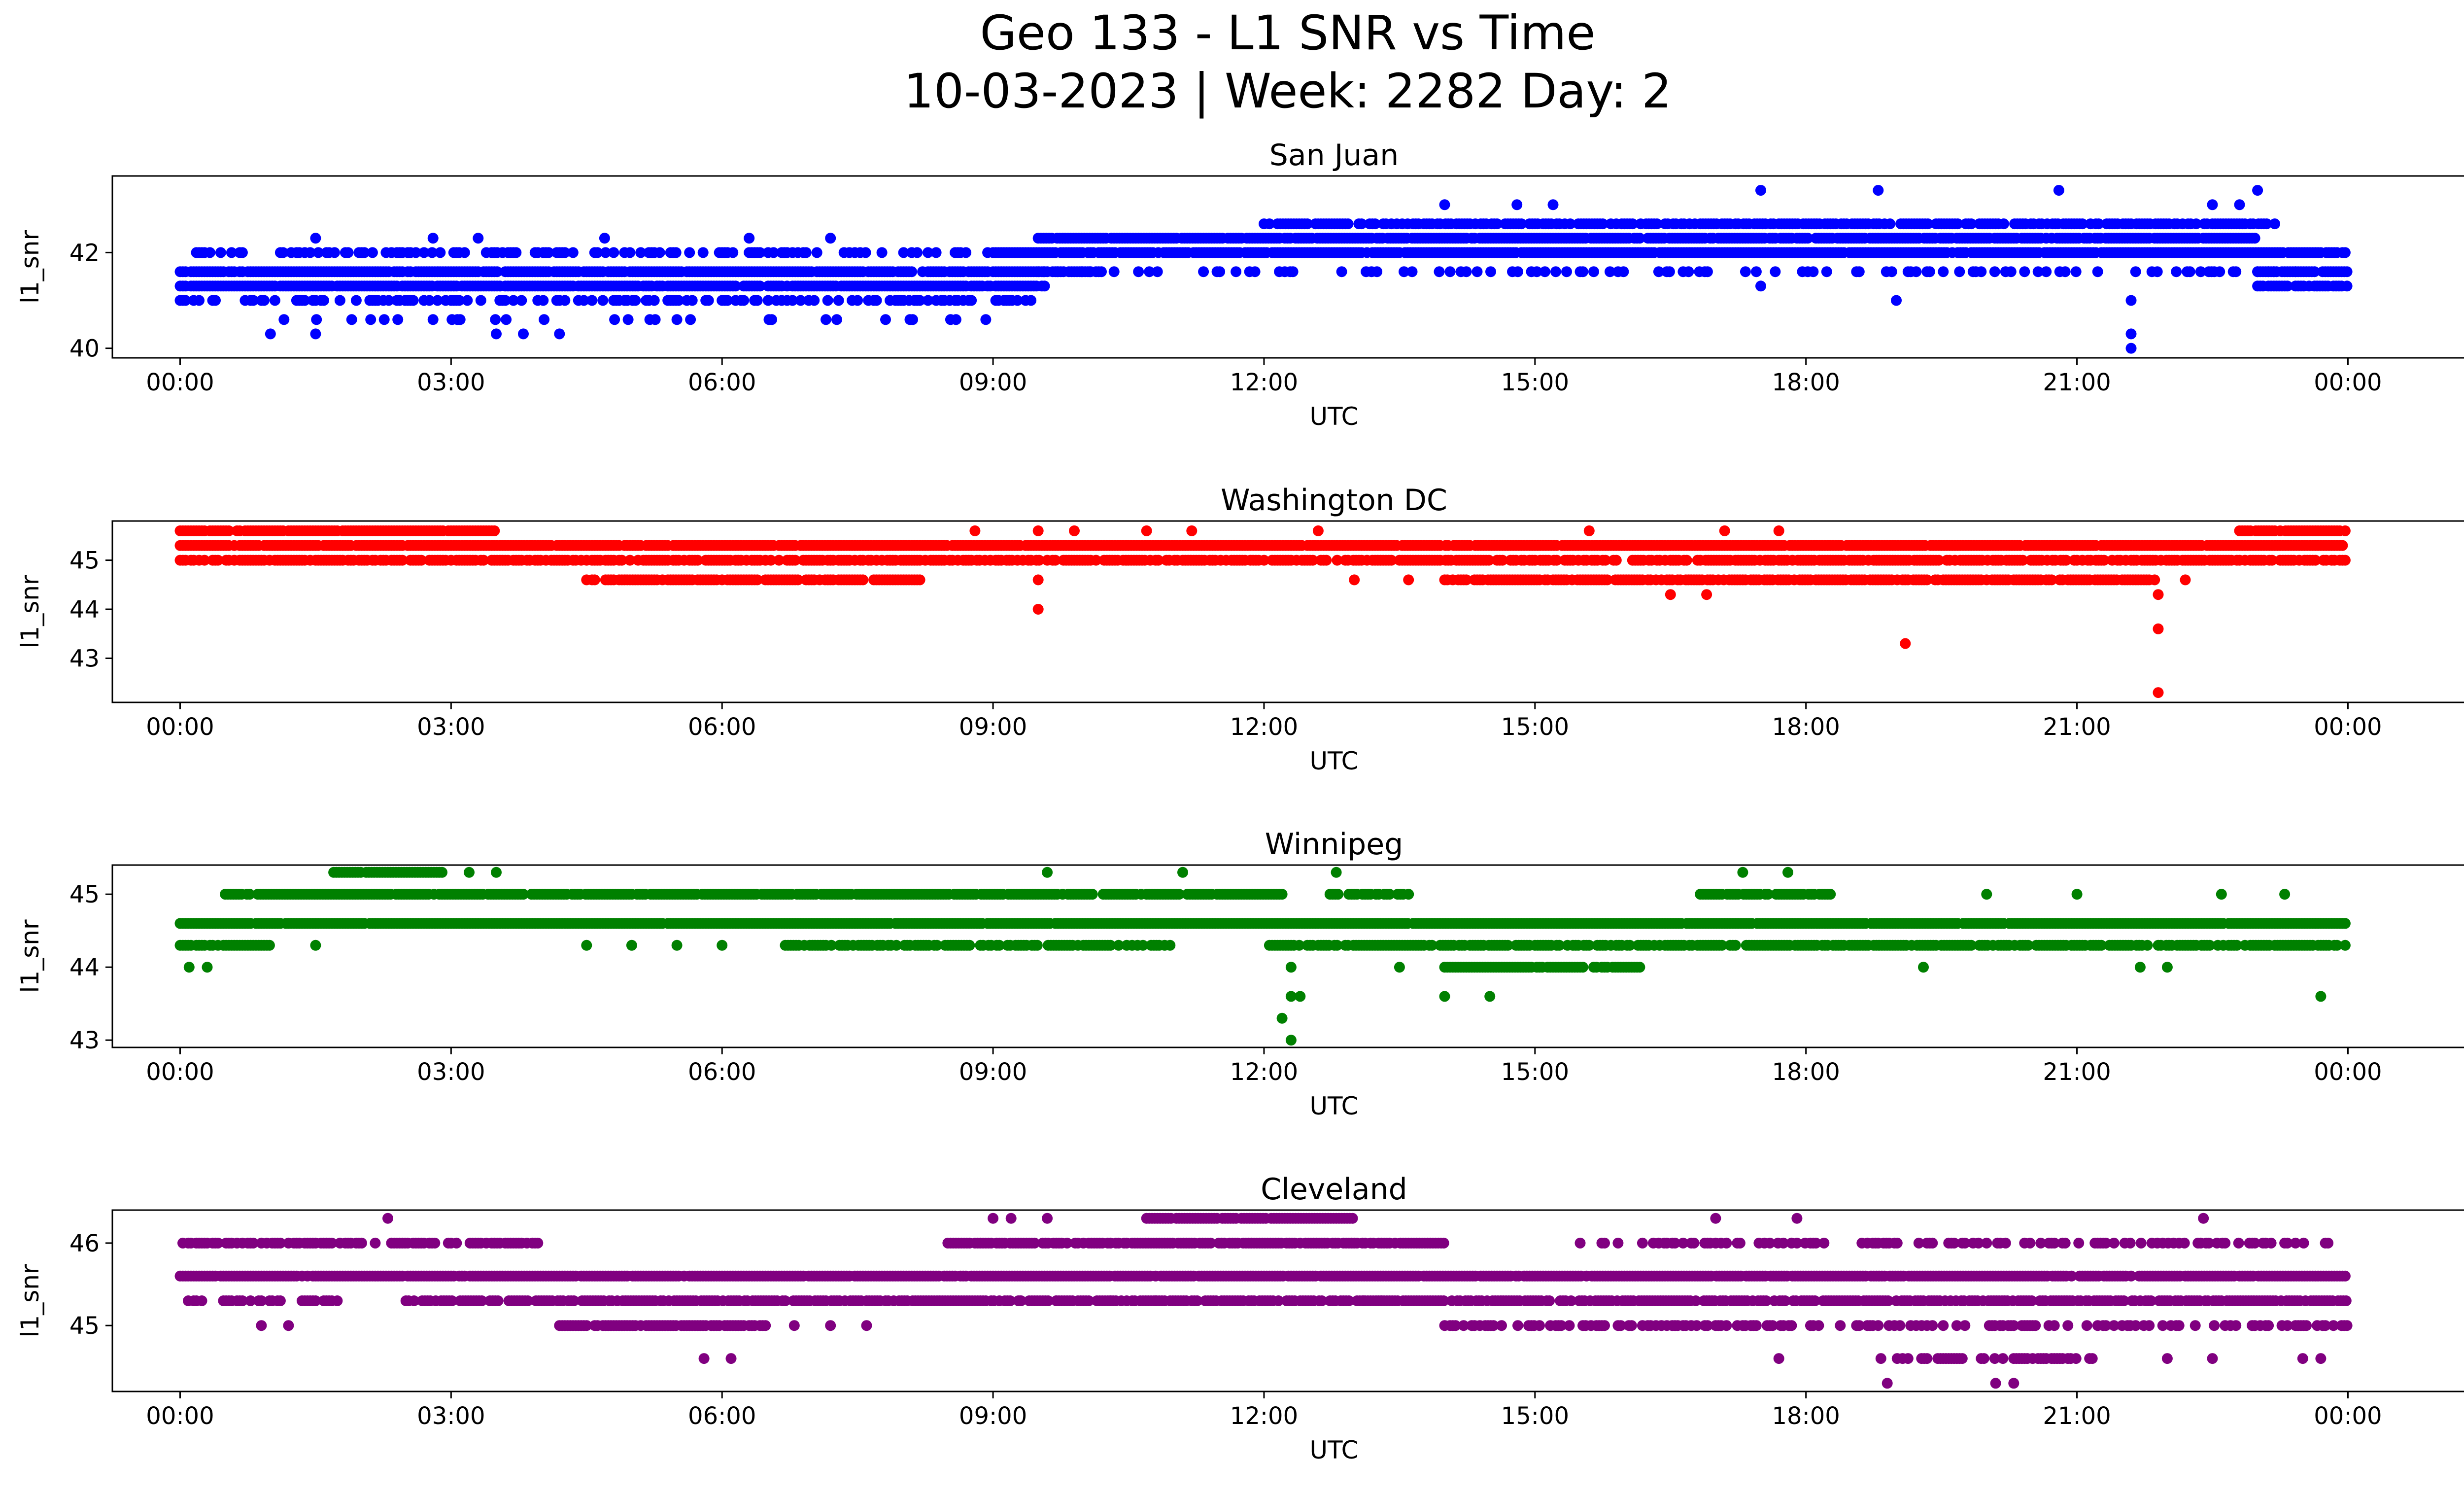 This screenshot has height=1495, width=2464. I want to click on y-tick-label: 40, so click(84, 349).